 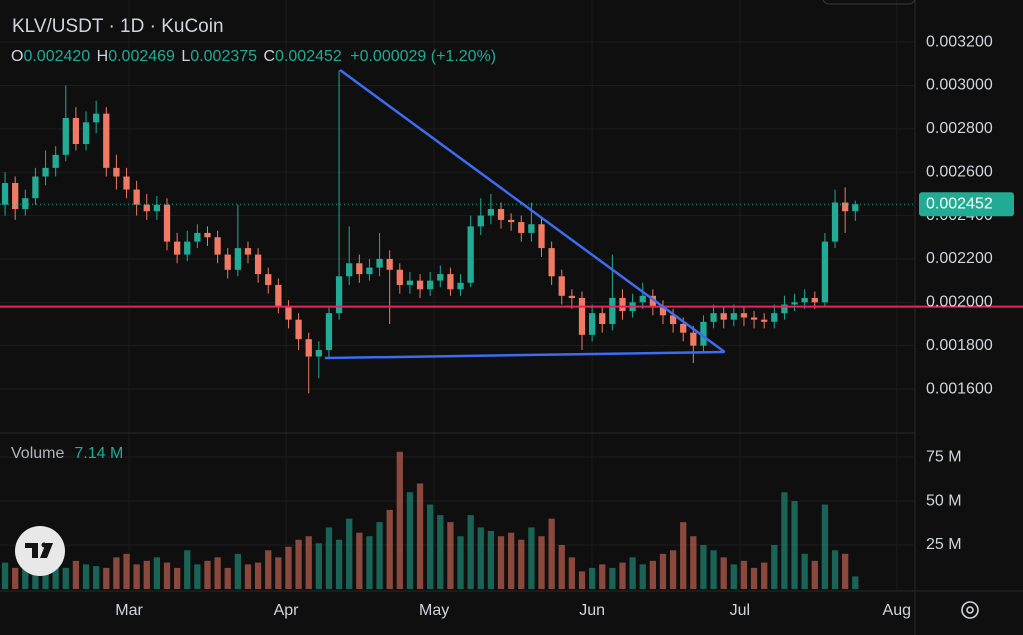 I want to click on y-tick-label: 0.003200, so click(x=959, y=41).